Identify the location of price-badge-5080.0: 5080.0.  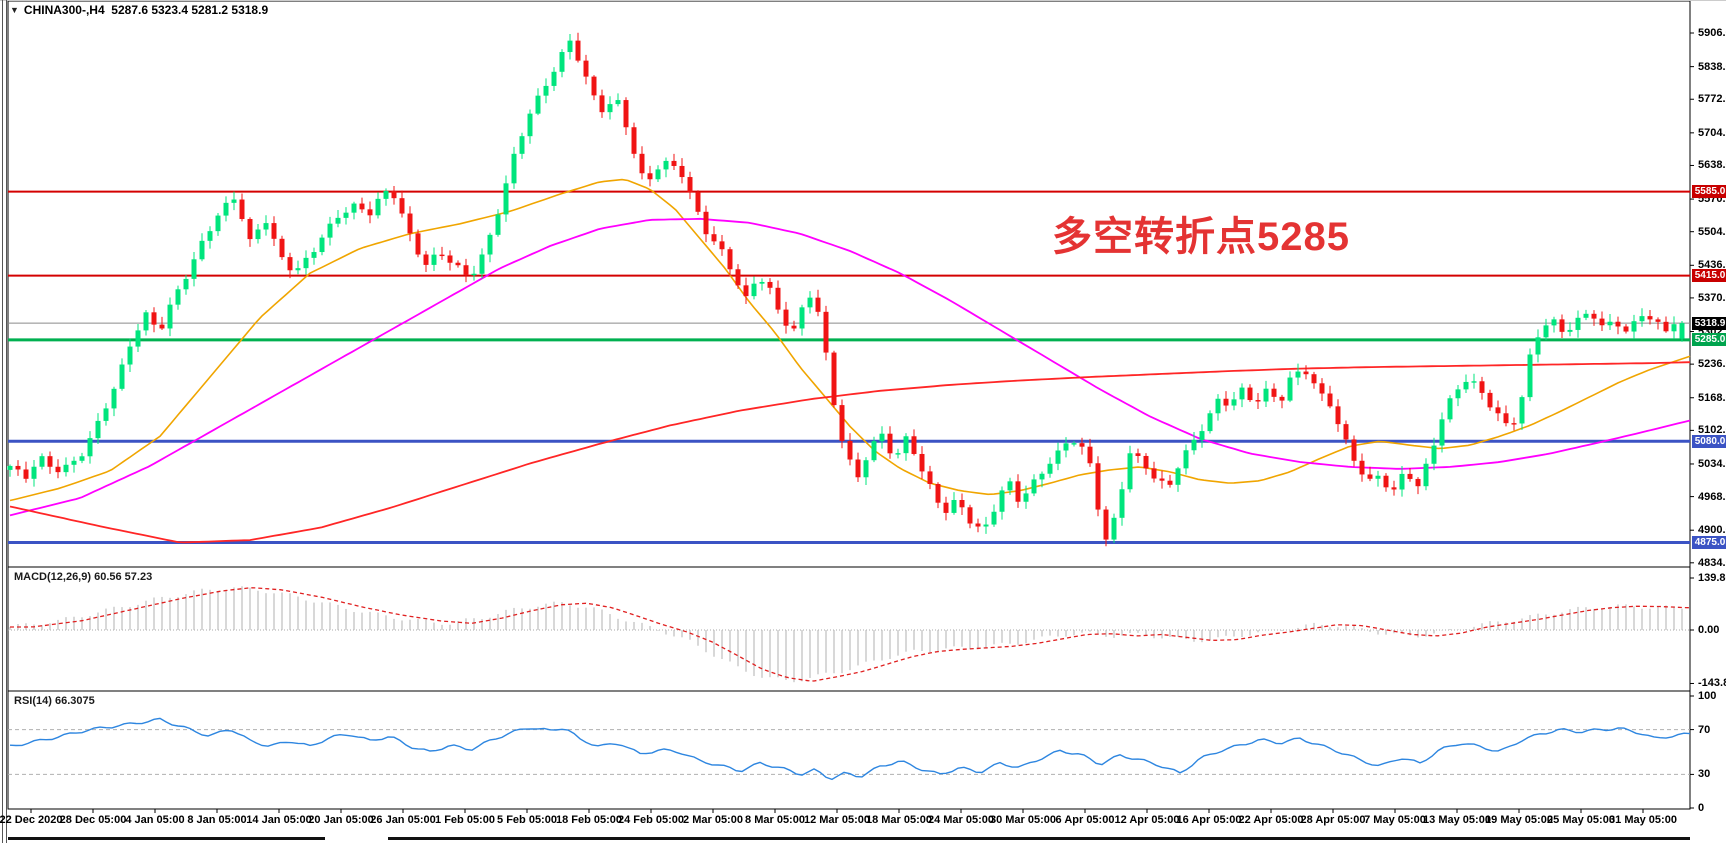
(1709, 441).